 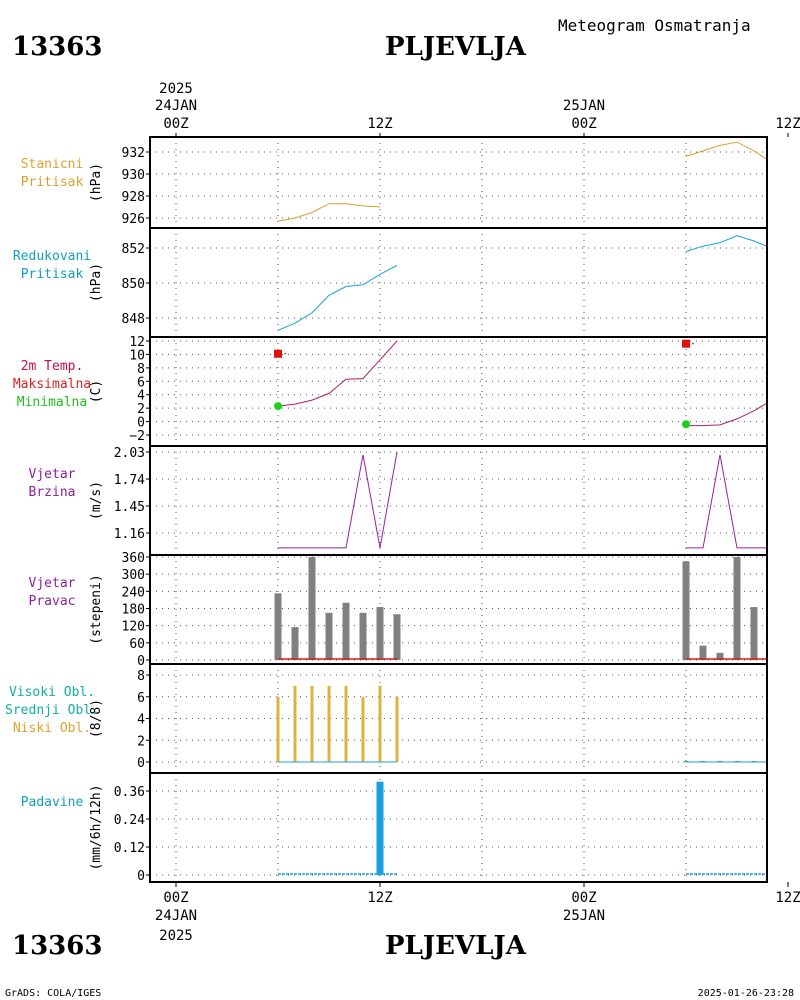 I want to click on panel-wind_direction, so click(x=533, y=609).